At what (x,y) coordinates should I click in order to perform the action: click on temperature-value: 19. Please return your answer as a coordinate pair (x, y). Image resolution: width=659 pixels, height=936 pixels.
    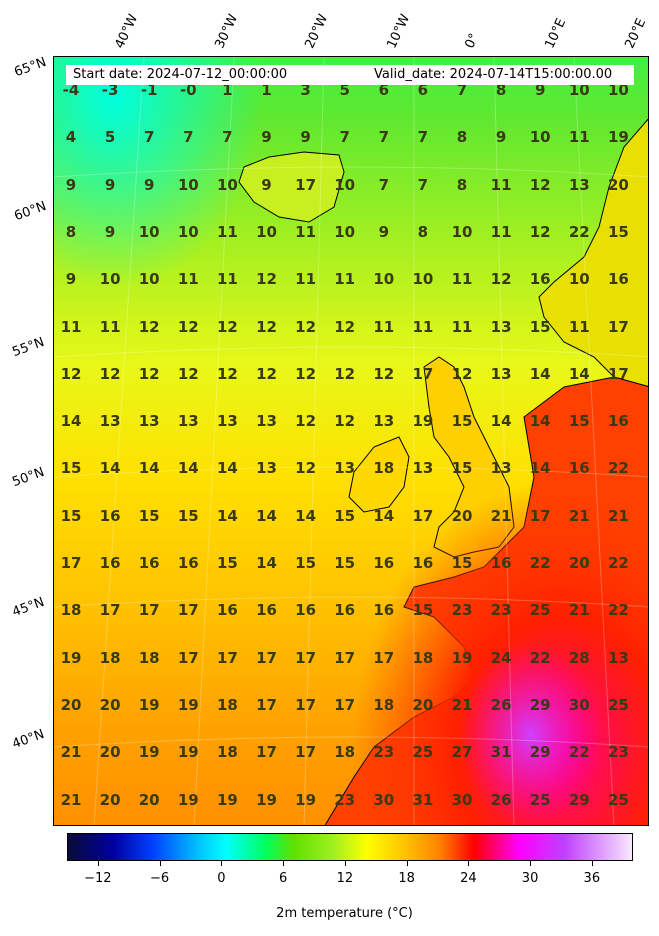
    Looking at the image, I should click on (462, 657).